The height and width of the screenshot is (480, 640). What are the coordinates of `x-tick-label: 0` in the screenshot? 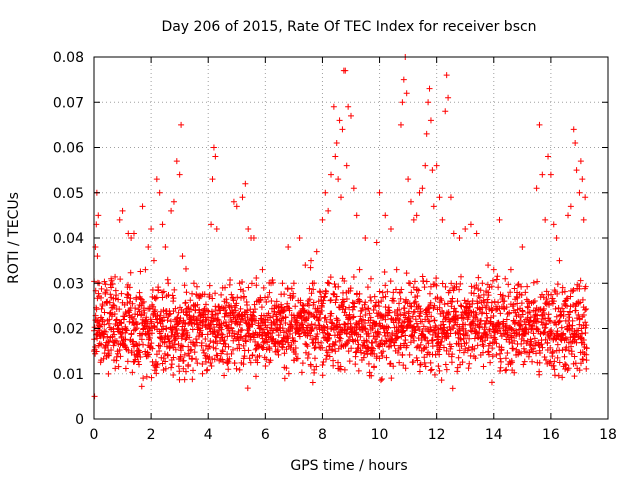 It's located at (94, 435).